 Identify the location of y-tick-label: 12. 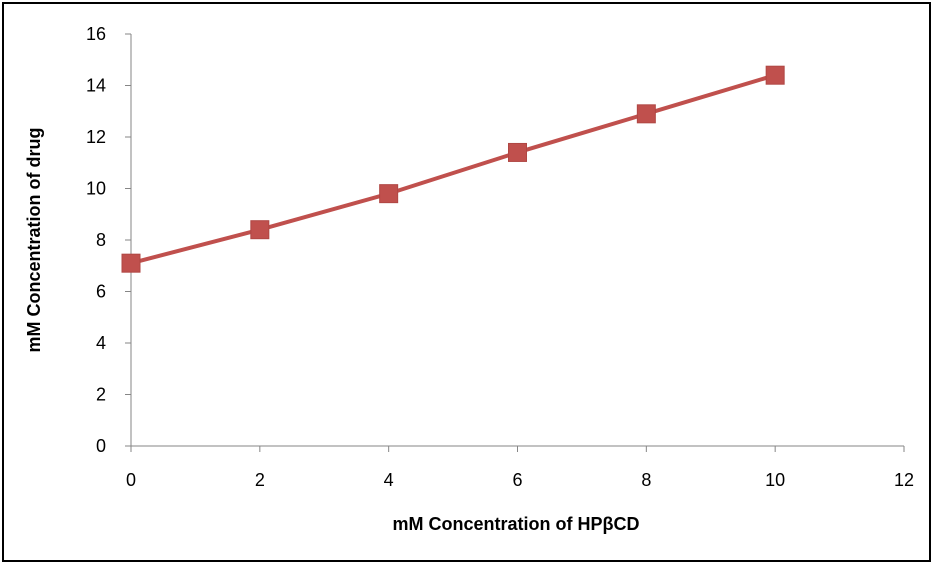
(96, 137).